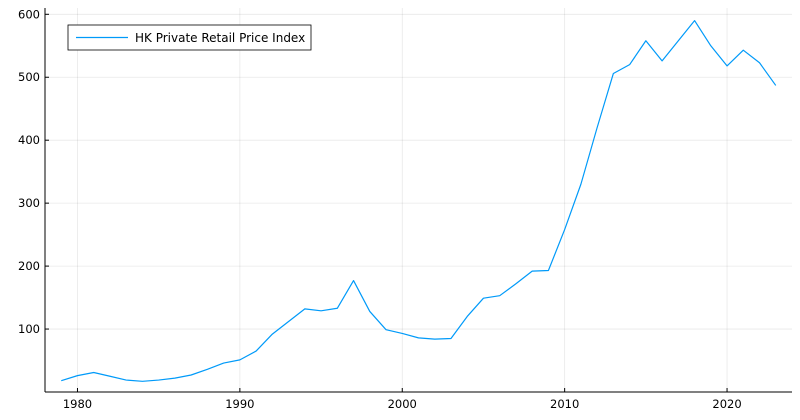 This screenshot has width=800, height=420. Describe the element at coordinates (33, 171) in the screenshot. I see `y-axis-ticks: 100 200 300 400 500 600` at that location.